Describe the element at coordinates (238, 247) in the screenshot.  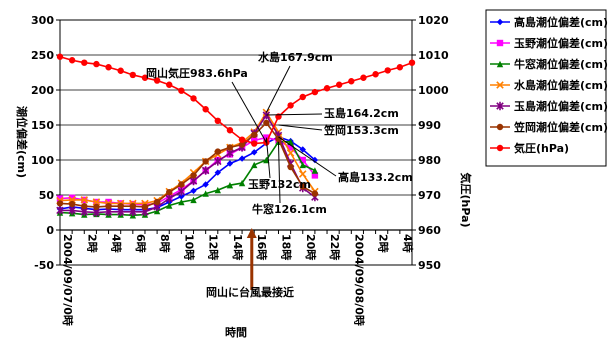
I see `x-tick-label: 14時` at that location.